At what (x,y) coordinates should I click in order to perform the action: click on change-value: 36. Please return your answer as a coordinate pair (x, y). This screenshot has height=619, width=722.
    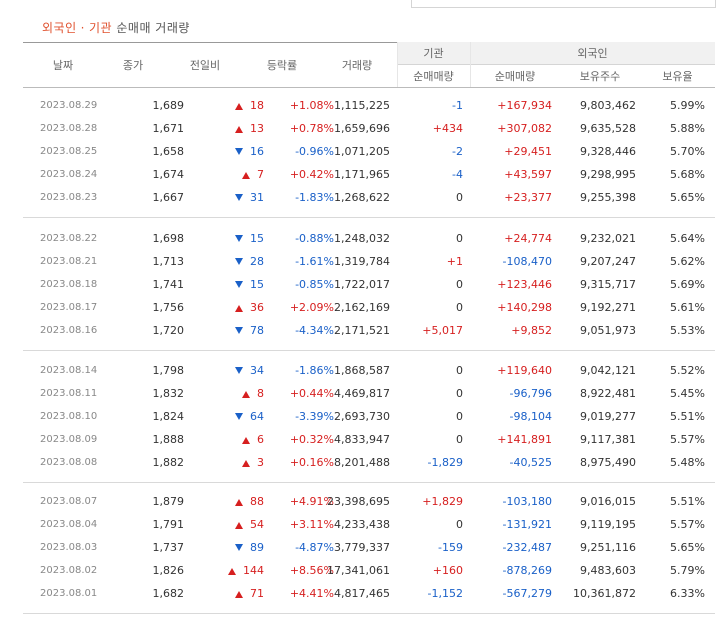
    Looking at the image, I should click on (257, 307).